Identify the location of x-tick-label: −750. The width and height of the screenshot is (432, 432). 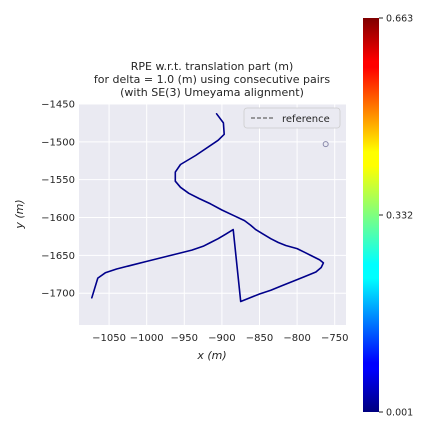
(334, 338).